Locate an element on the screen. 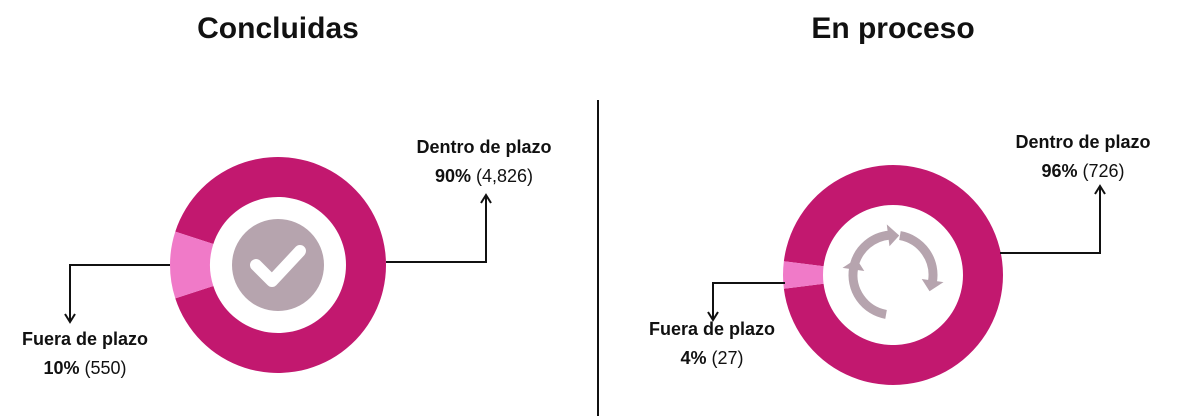 The image size is (1185, 416). percent-label: 10% is located at coordinates (61, 368).